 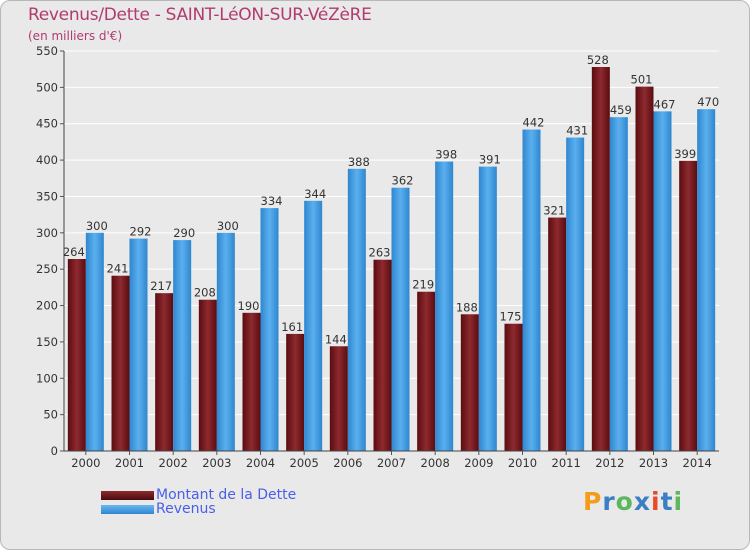 What do you see at coordinates (85, 463) in the screenshot?
I see `x-tick-label: 2000` at bounding box center [85, 463].